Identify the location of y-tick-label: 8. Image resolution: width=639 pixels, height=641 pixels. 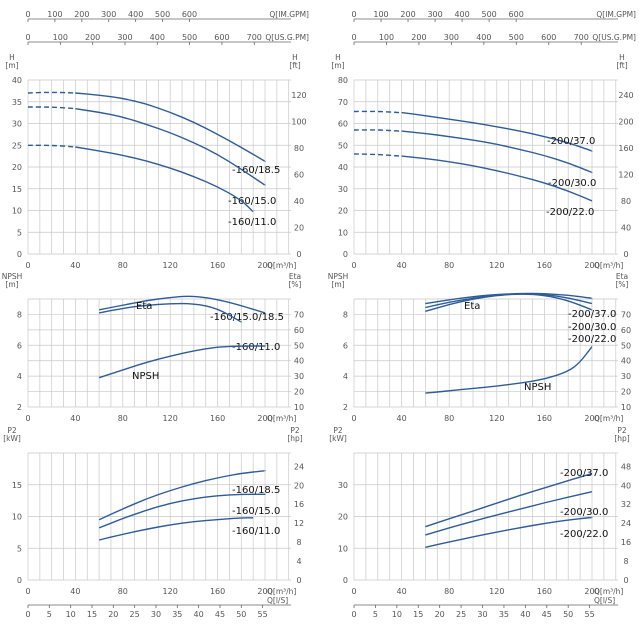
(345, 314).